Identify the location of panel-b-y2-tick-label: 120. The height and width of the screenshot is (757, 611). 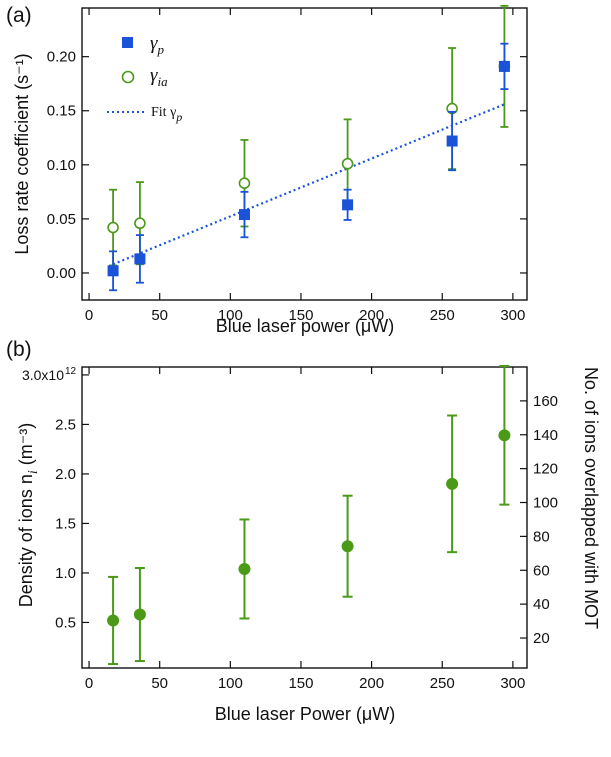
(545, 469).